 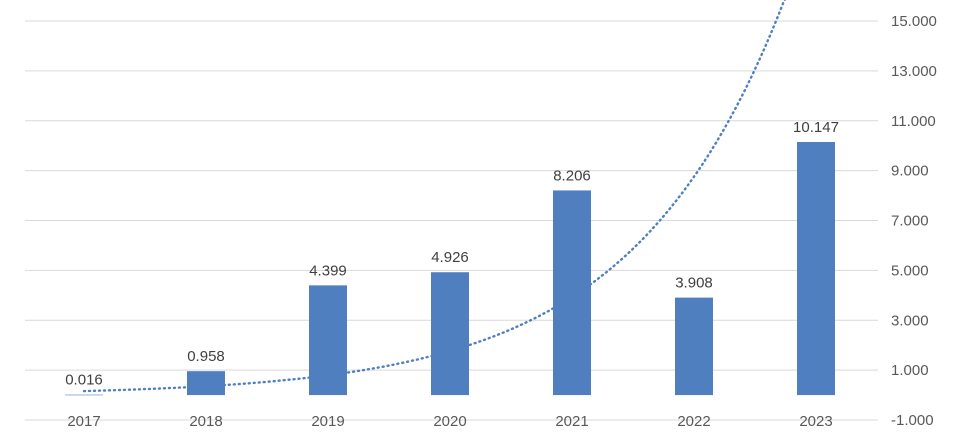 I want to click on x-category-label: 2019, so click(x=327, y=421).